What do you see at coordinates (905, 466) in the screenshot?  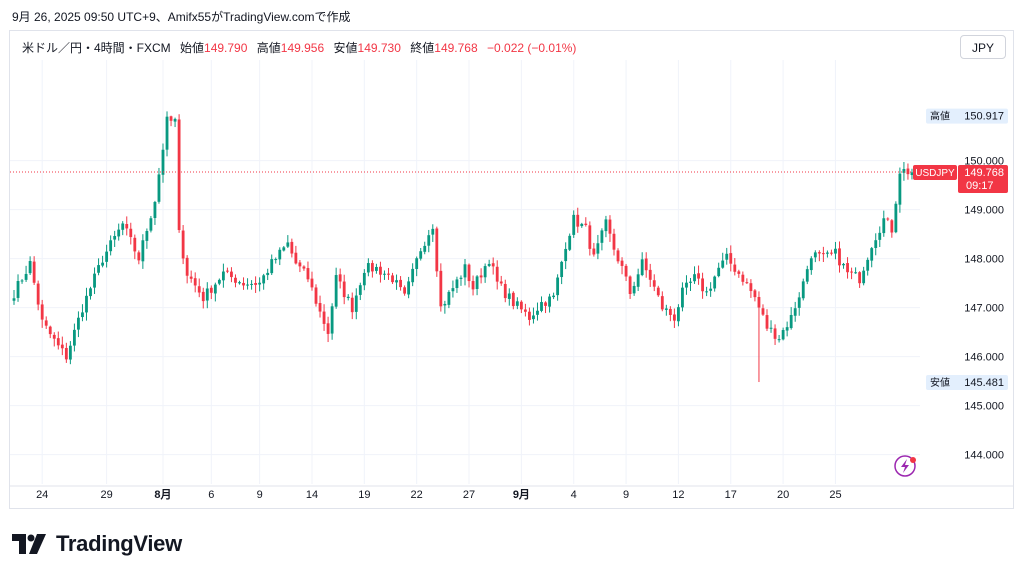 I see `flash-icon` at bounding box center [905, 466].